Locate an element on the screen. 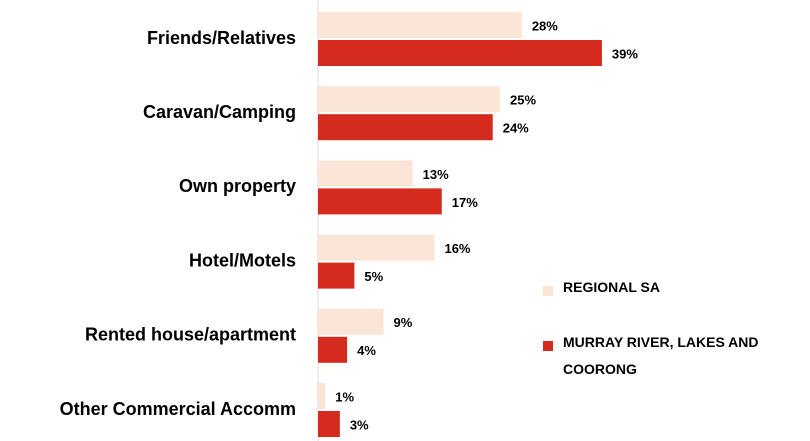 The width and height of the screenshot is (810, 441). legend-label: REGIONAL SA is located at coordinates (611, 287).